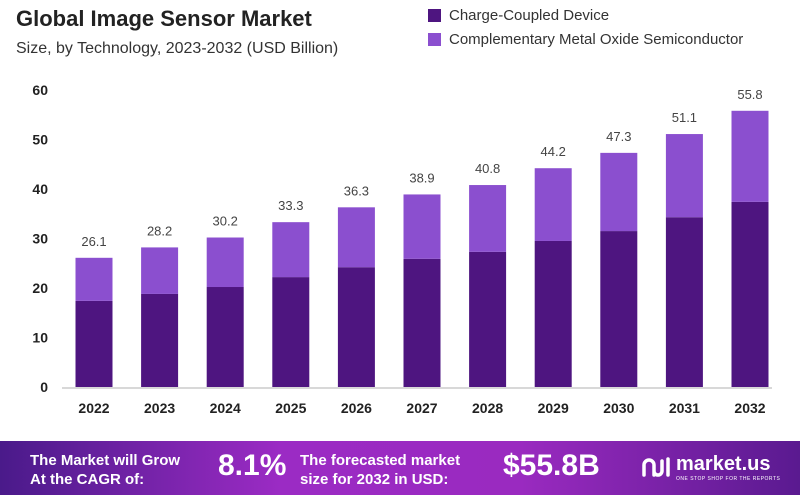 The height and width of the screenshot is (495, 800). What do you see at coordinates (618, 136) in the screenshot?
I see `total-label: 47.3` at bounding box center [618, 136].